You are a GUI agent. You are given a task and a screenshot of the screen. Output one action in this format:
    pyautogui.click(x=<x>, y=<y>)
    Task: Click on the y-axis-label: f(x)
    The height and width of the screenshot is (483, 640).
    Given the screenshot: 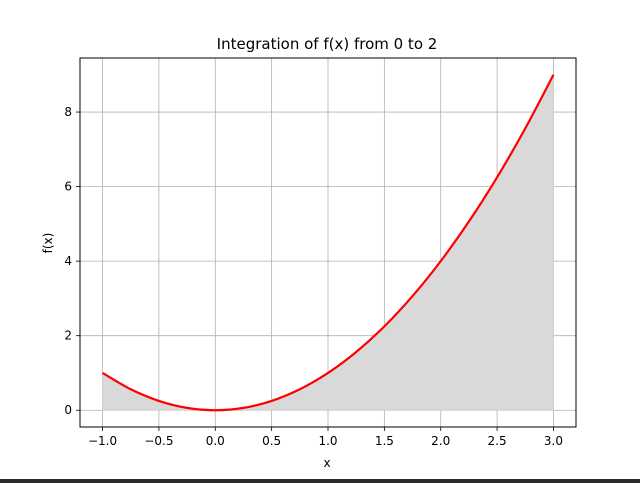 What is the action you would take?
    pyautogui.click(x=48, y=243)
    